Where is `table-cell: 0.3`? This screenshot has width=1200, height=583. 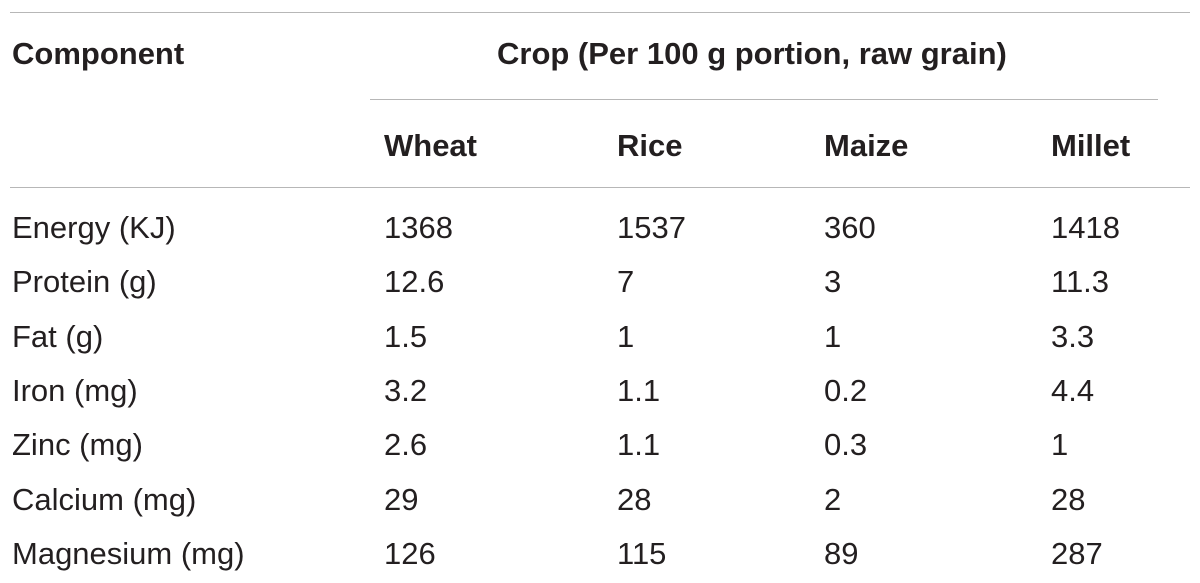
table-cell: 0.3 is located at coordinates (846, 444).